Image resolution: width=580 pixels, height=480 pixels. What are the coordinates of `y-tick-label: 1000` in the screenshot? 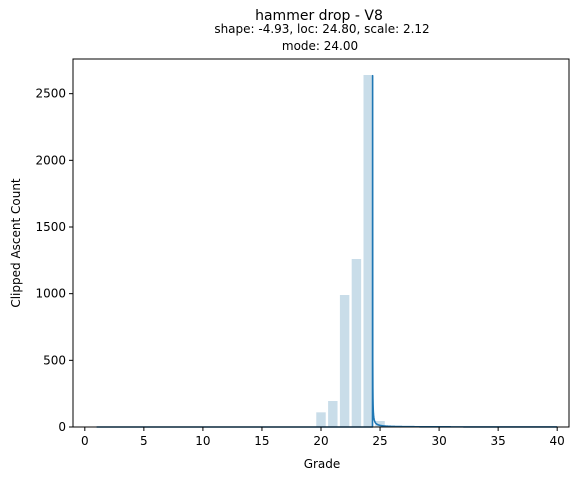 It's located at (50, 294).